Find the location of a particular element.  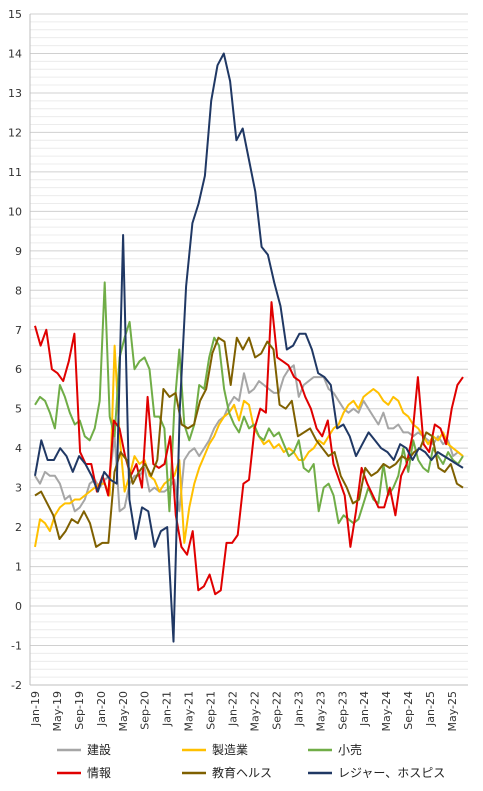

y-tick-label: 1 is located at coordinates (18, 567).